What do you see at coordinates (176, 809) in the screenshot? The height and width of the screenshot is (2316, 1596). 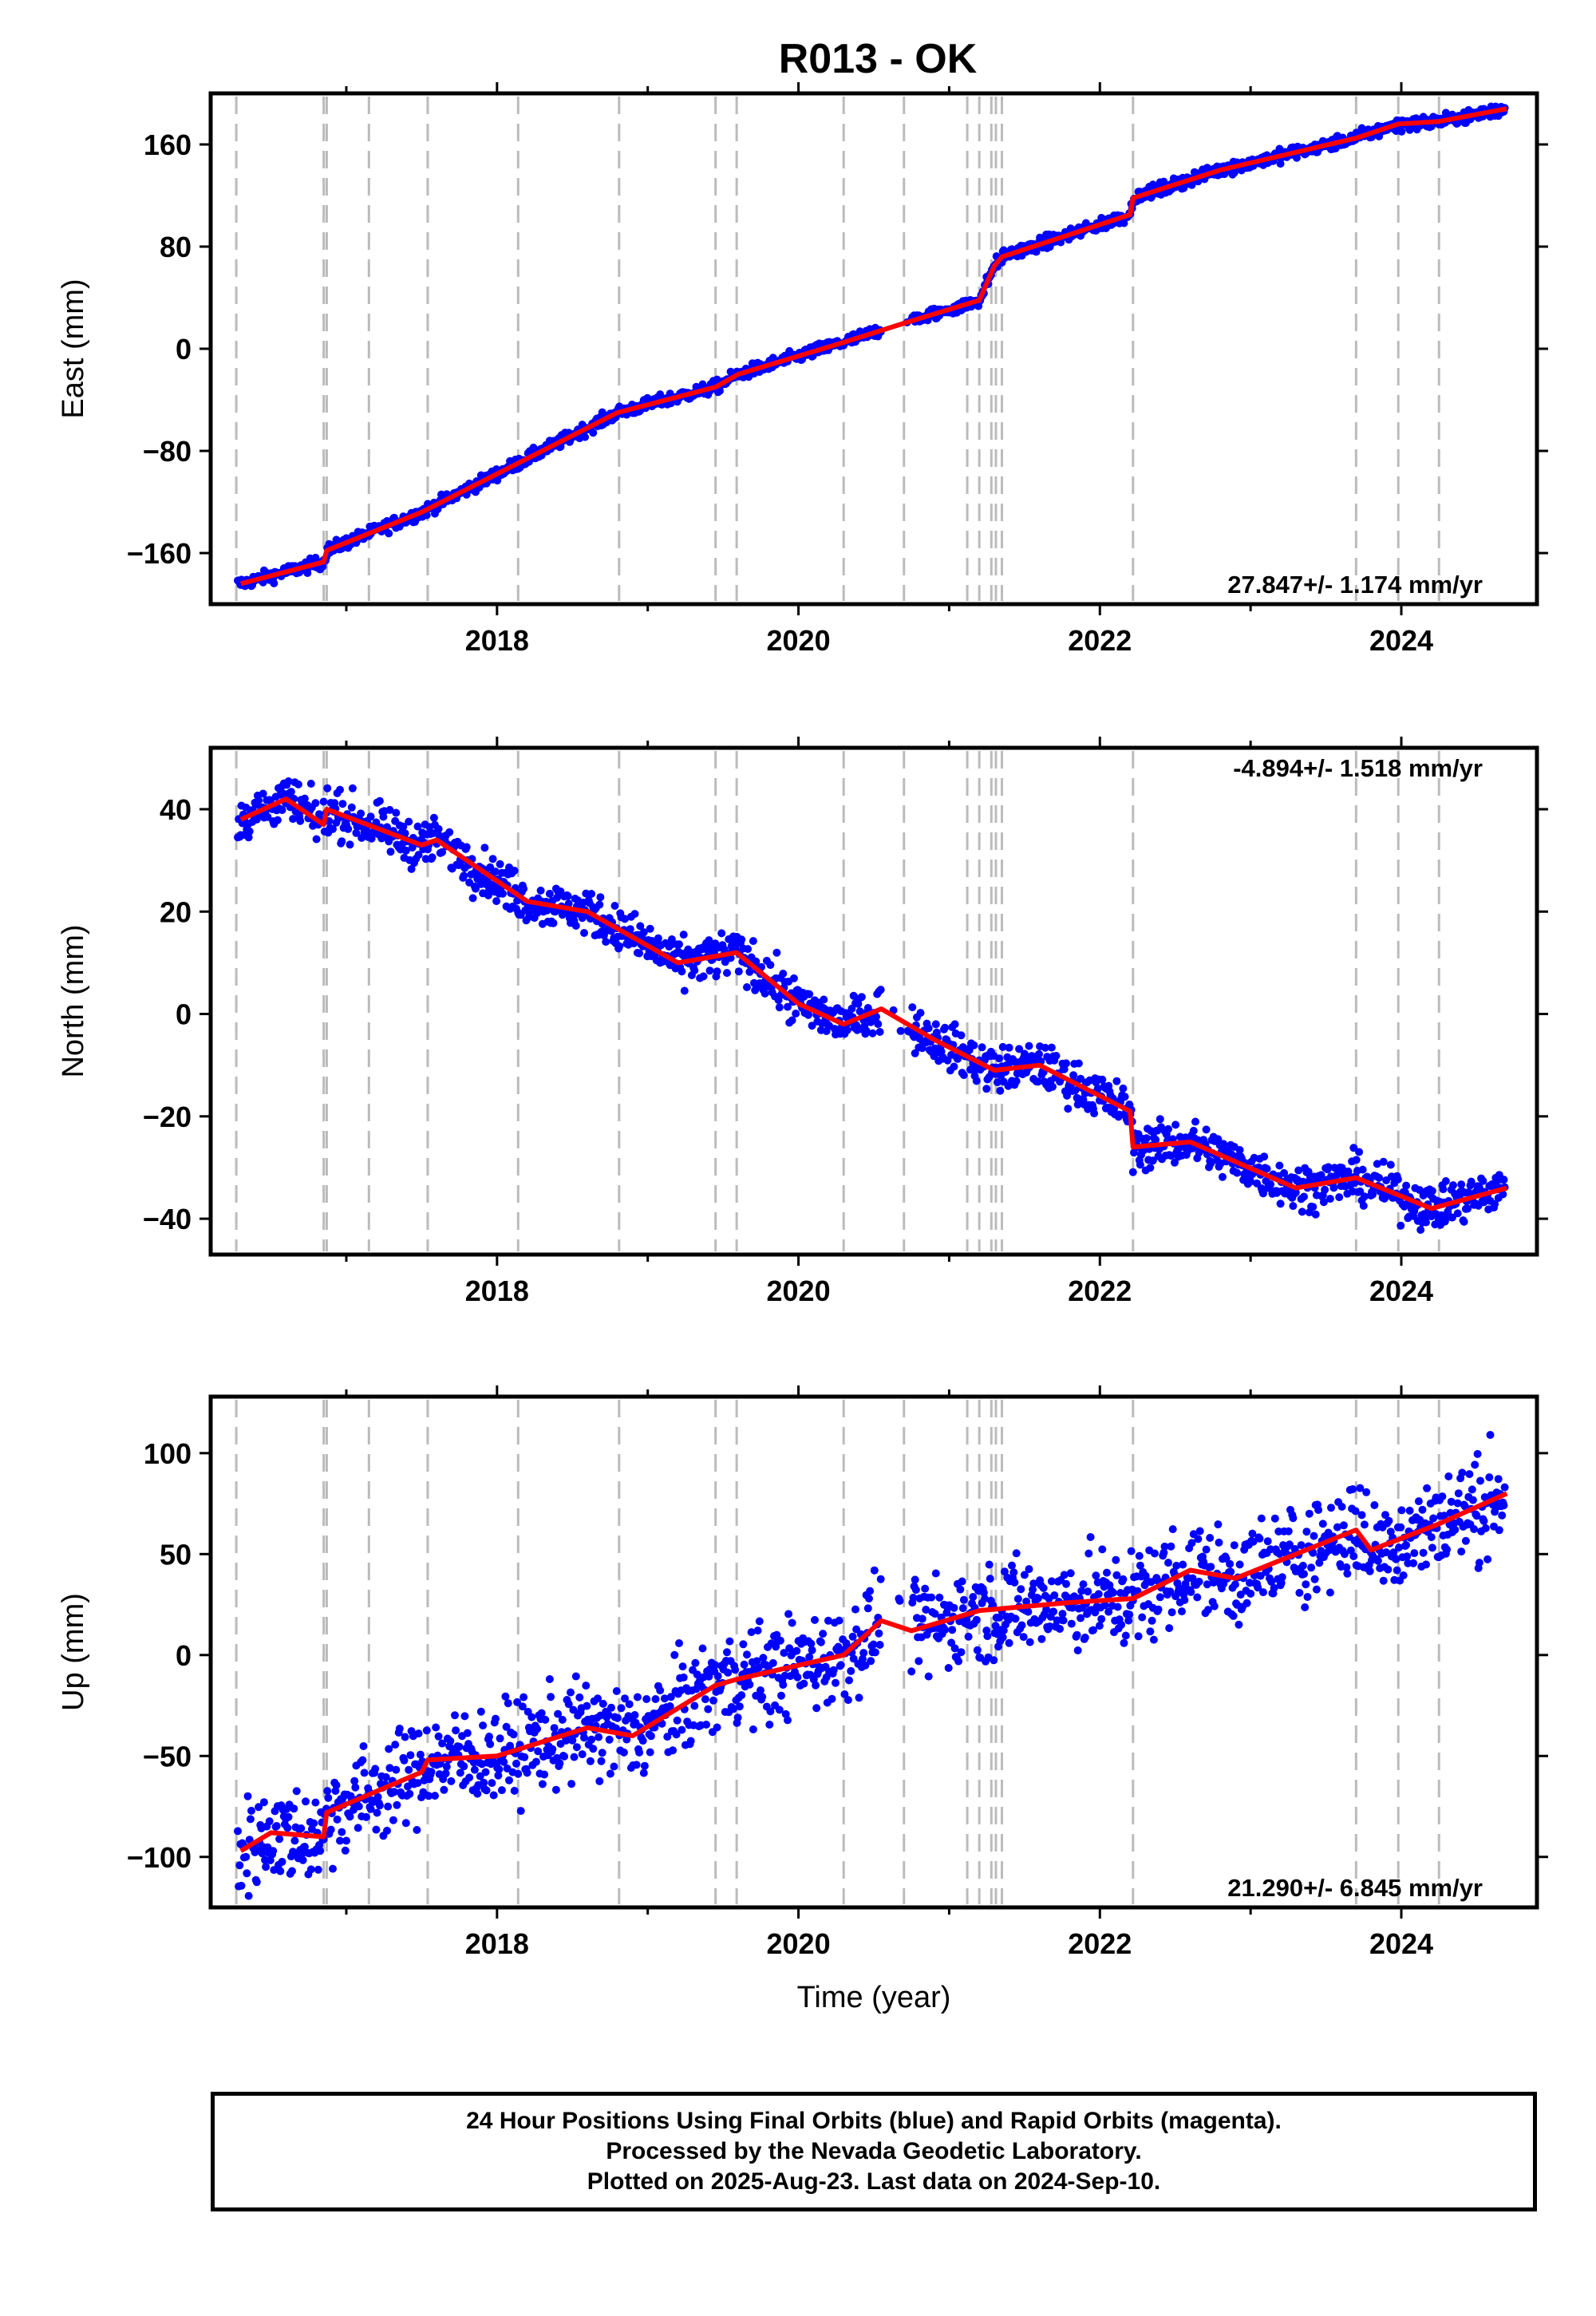 I see `y-tick-label: 40` at bounding box center [176, 809].